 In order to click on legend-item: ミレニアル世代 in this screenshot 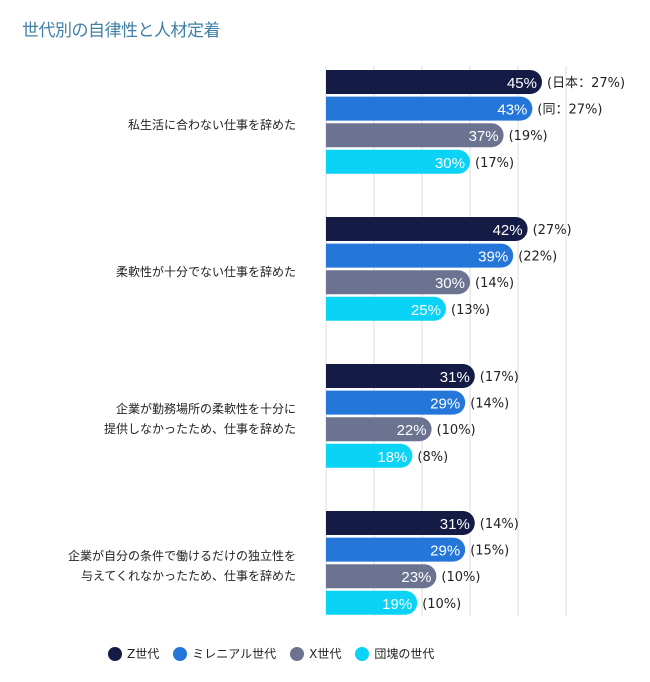, I will do `click(224, 653)`.